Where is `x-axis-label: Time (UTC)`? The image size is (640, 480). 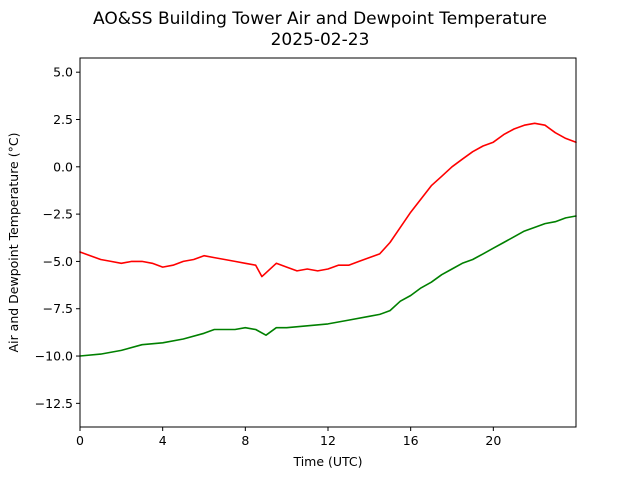
x-axis-label: Time (UTC) is located at coordinates (327, 461).